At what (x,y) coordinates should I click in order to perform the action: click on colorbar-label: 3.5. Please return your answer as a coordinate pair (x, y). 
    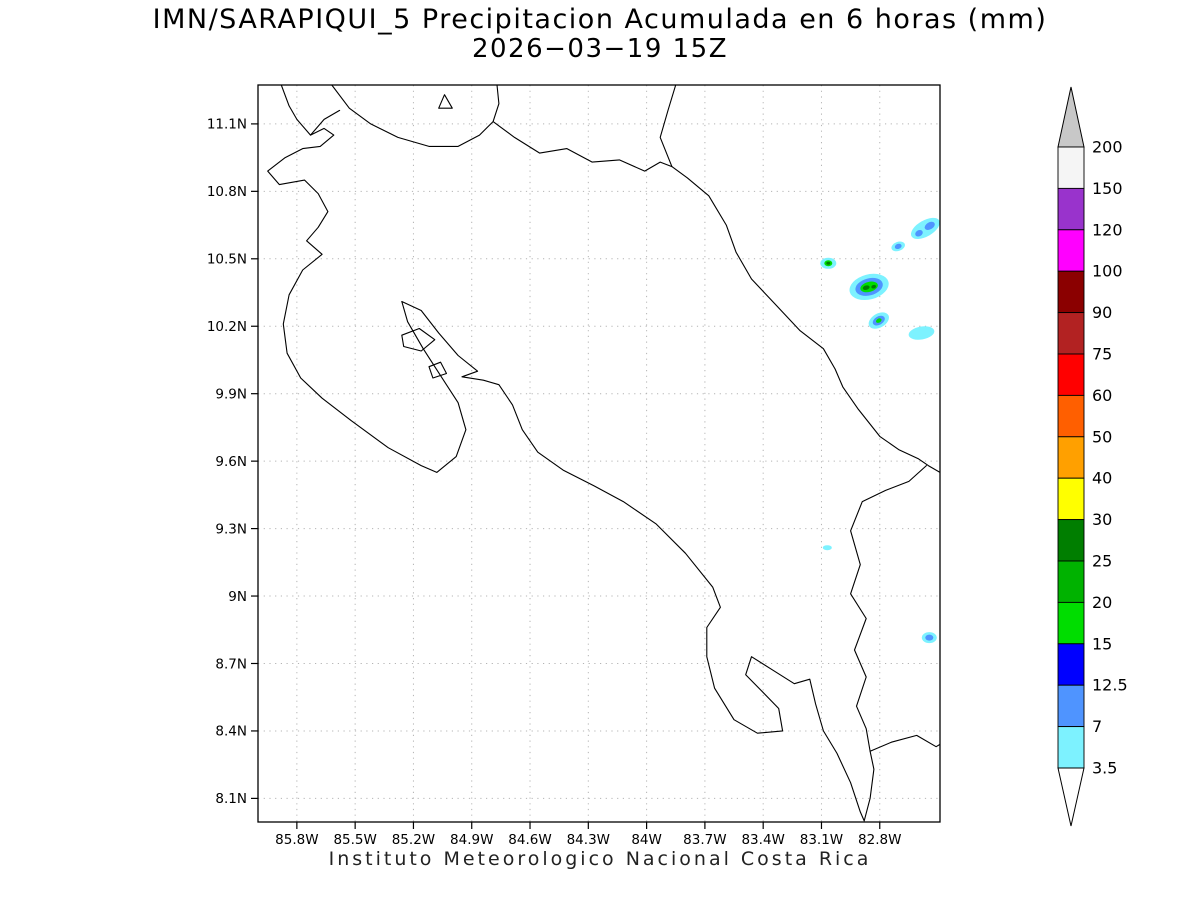
    Looking at the image, I should click on (1104, 768).